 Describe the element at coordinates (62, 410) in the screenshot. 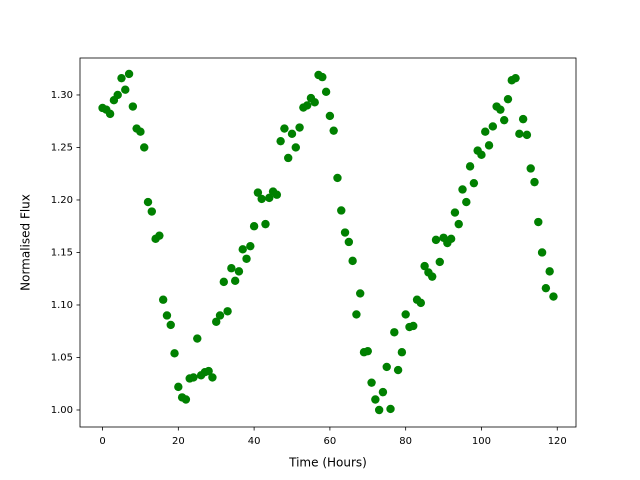

I see `y-tick-label: 1.00` at that location.